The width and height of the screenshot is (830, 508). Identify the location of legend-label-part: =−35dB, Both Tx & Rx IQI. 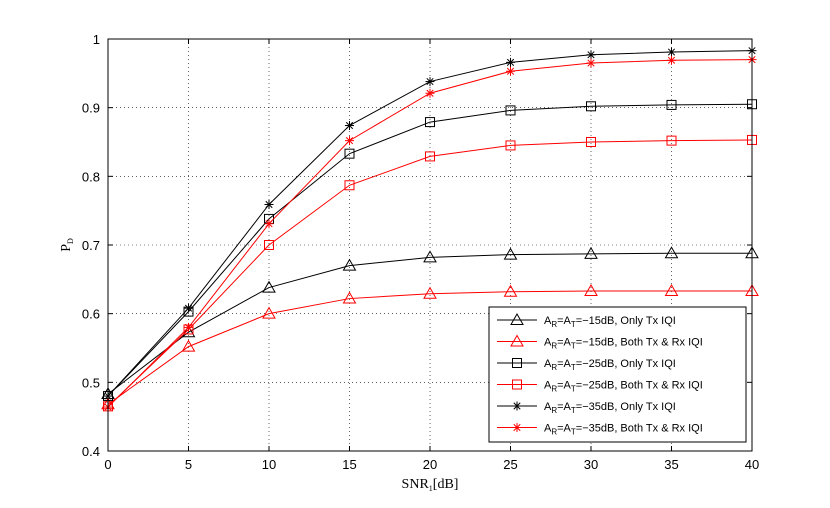
(639, 429).